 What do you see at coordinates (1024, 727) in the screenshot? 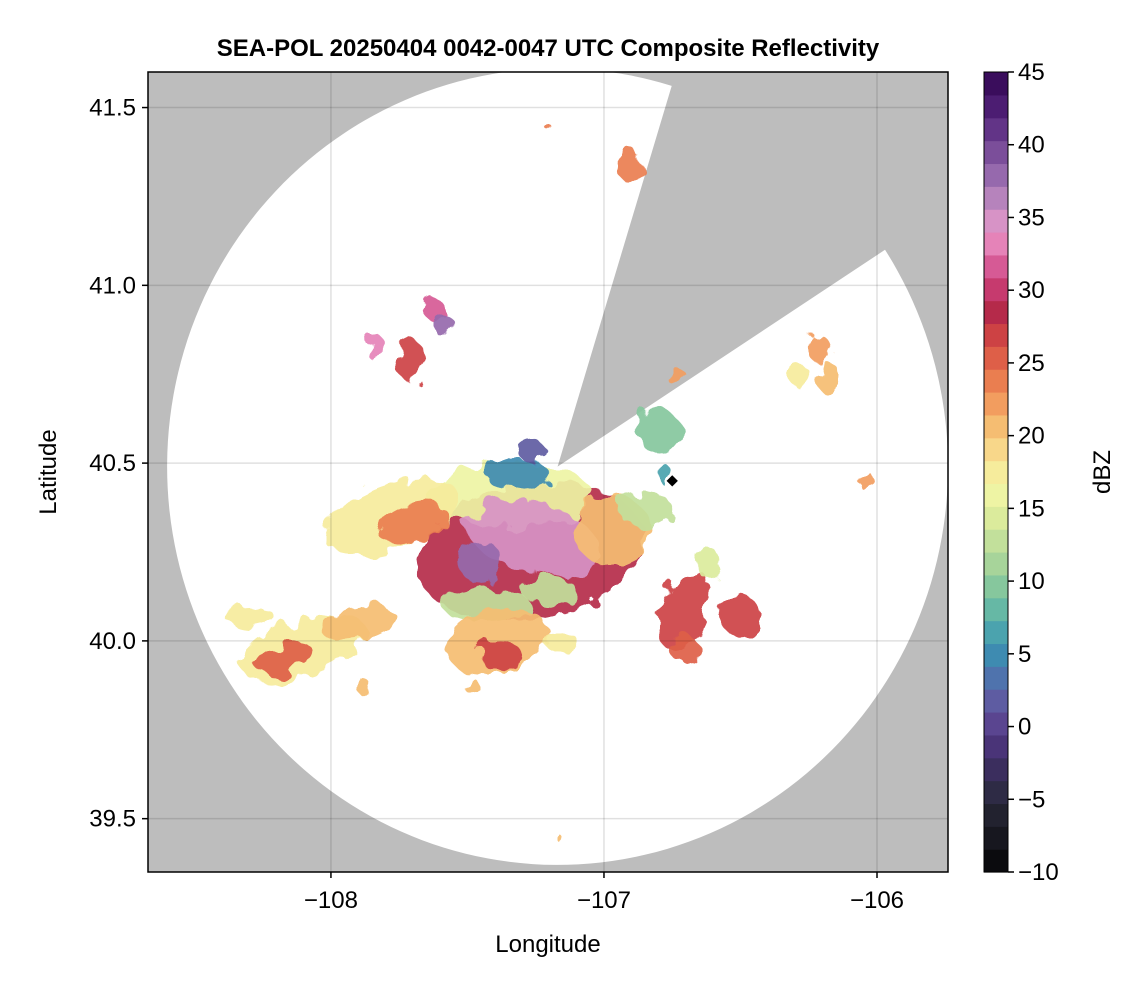
I see `colorbar-tick-label: 0` at bounding box center [1024, 727].